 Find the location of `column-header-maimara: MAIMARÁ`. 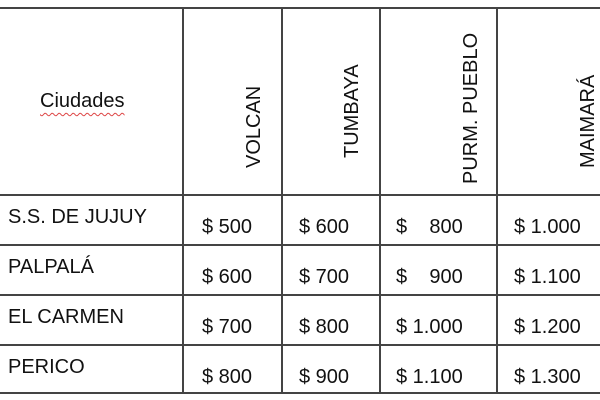

column-header-maimara: MAIMARÁ is located at coordinates (588, 121).